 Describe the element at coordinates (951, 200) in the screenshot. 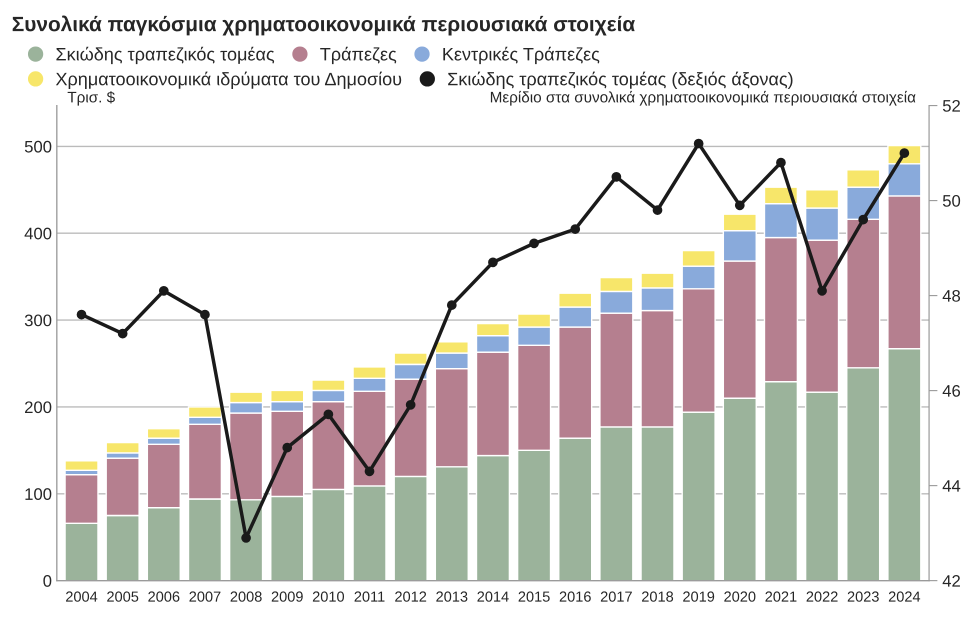

I see `y2-tick-label: 50` at that location.